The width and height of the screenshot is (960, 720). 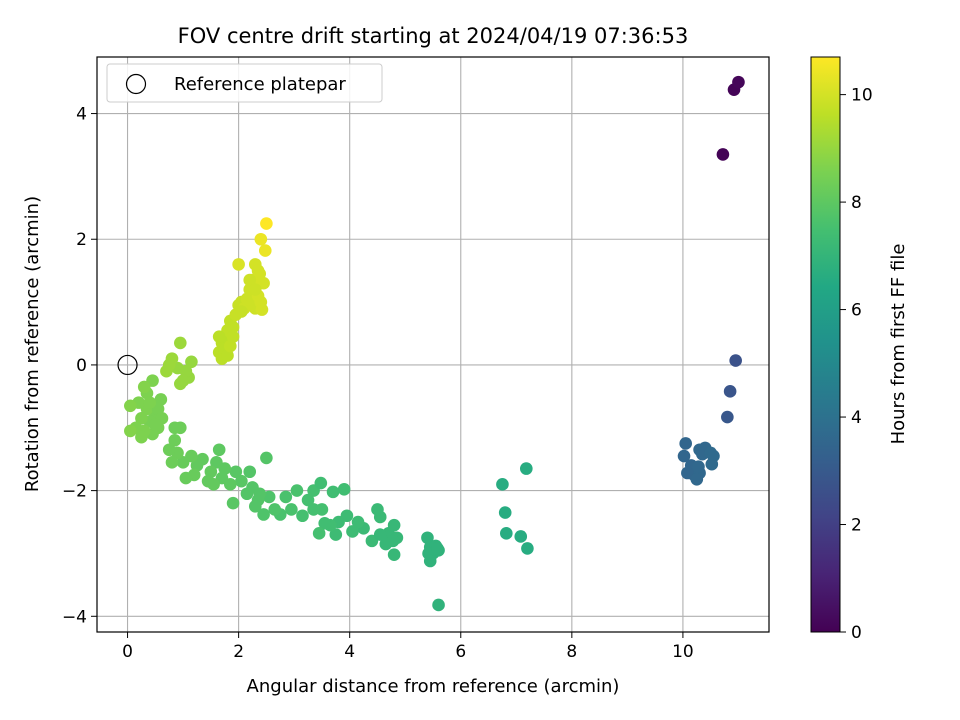 I want to click on y-tick-label: 2, so click(x=81, y=240).